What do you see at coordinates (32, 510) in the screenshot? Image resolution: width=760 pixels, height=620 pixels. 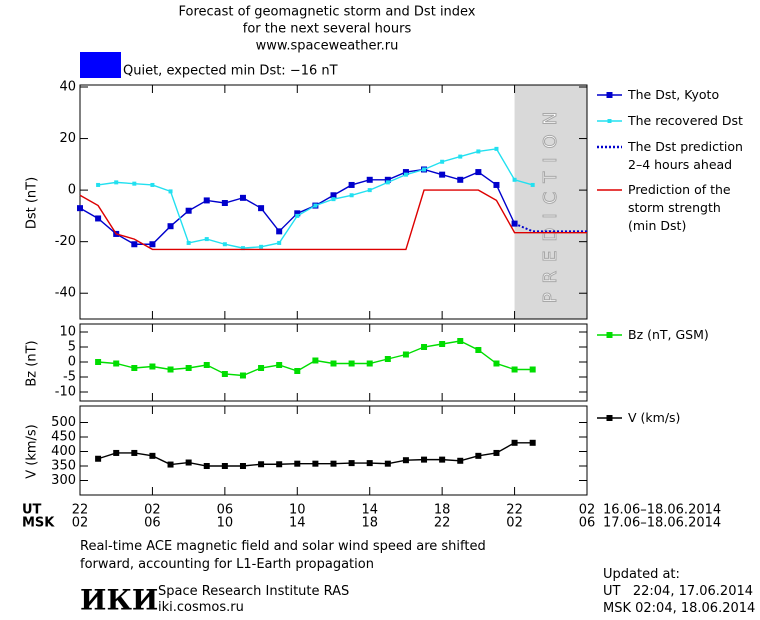 I see `x-axis-label: UT` at bounding box center [32, 510].